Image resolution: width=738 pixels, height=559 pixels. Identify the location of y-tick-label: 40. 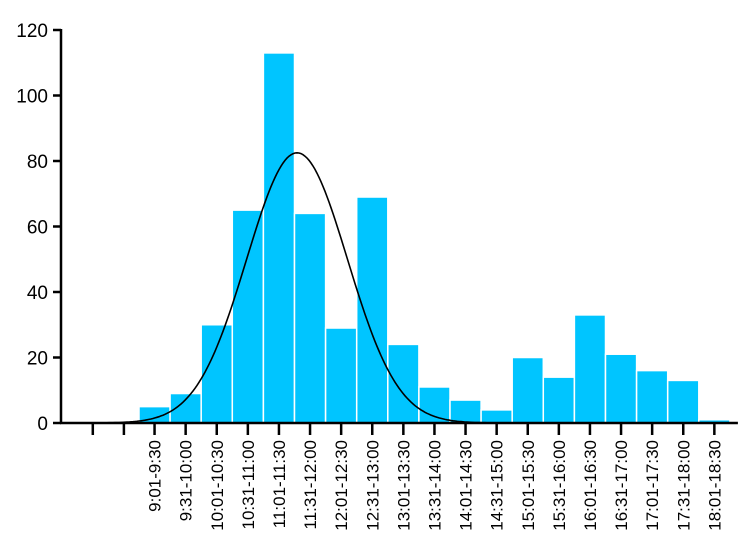
(37, 293).